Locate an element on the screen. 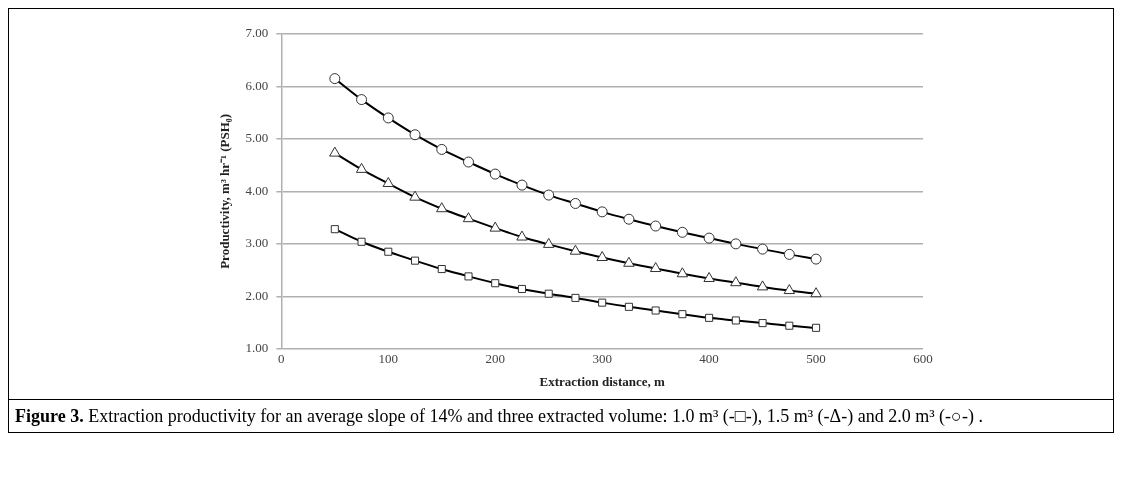 The image size is (1122, 480). x-tick-label: 400 is located at coordinates (709, 359).